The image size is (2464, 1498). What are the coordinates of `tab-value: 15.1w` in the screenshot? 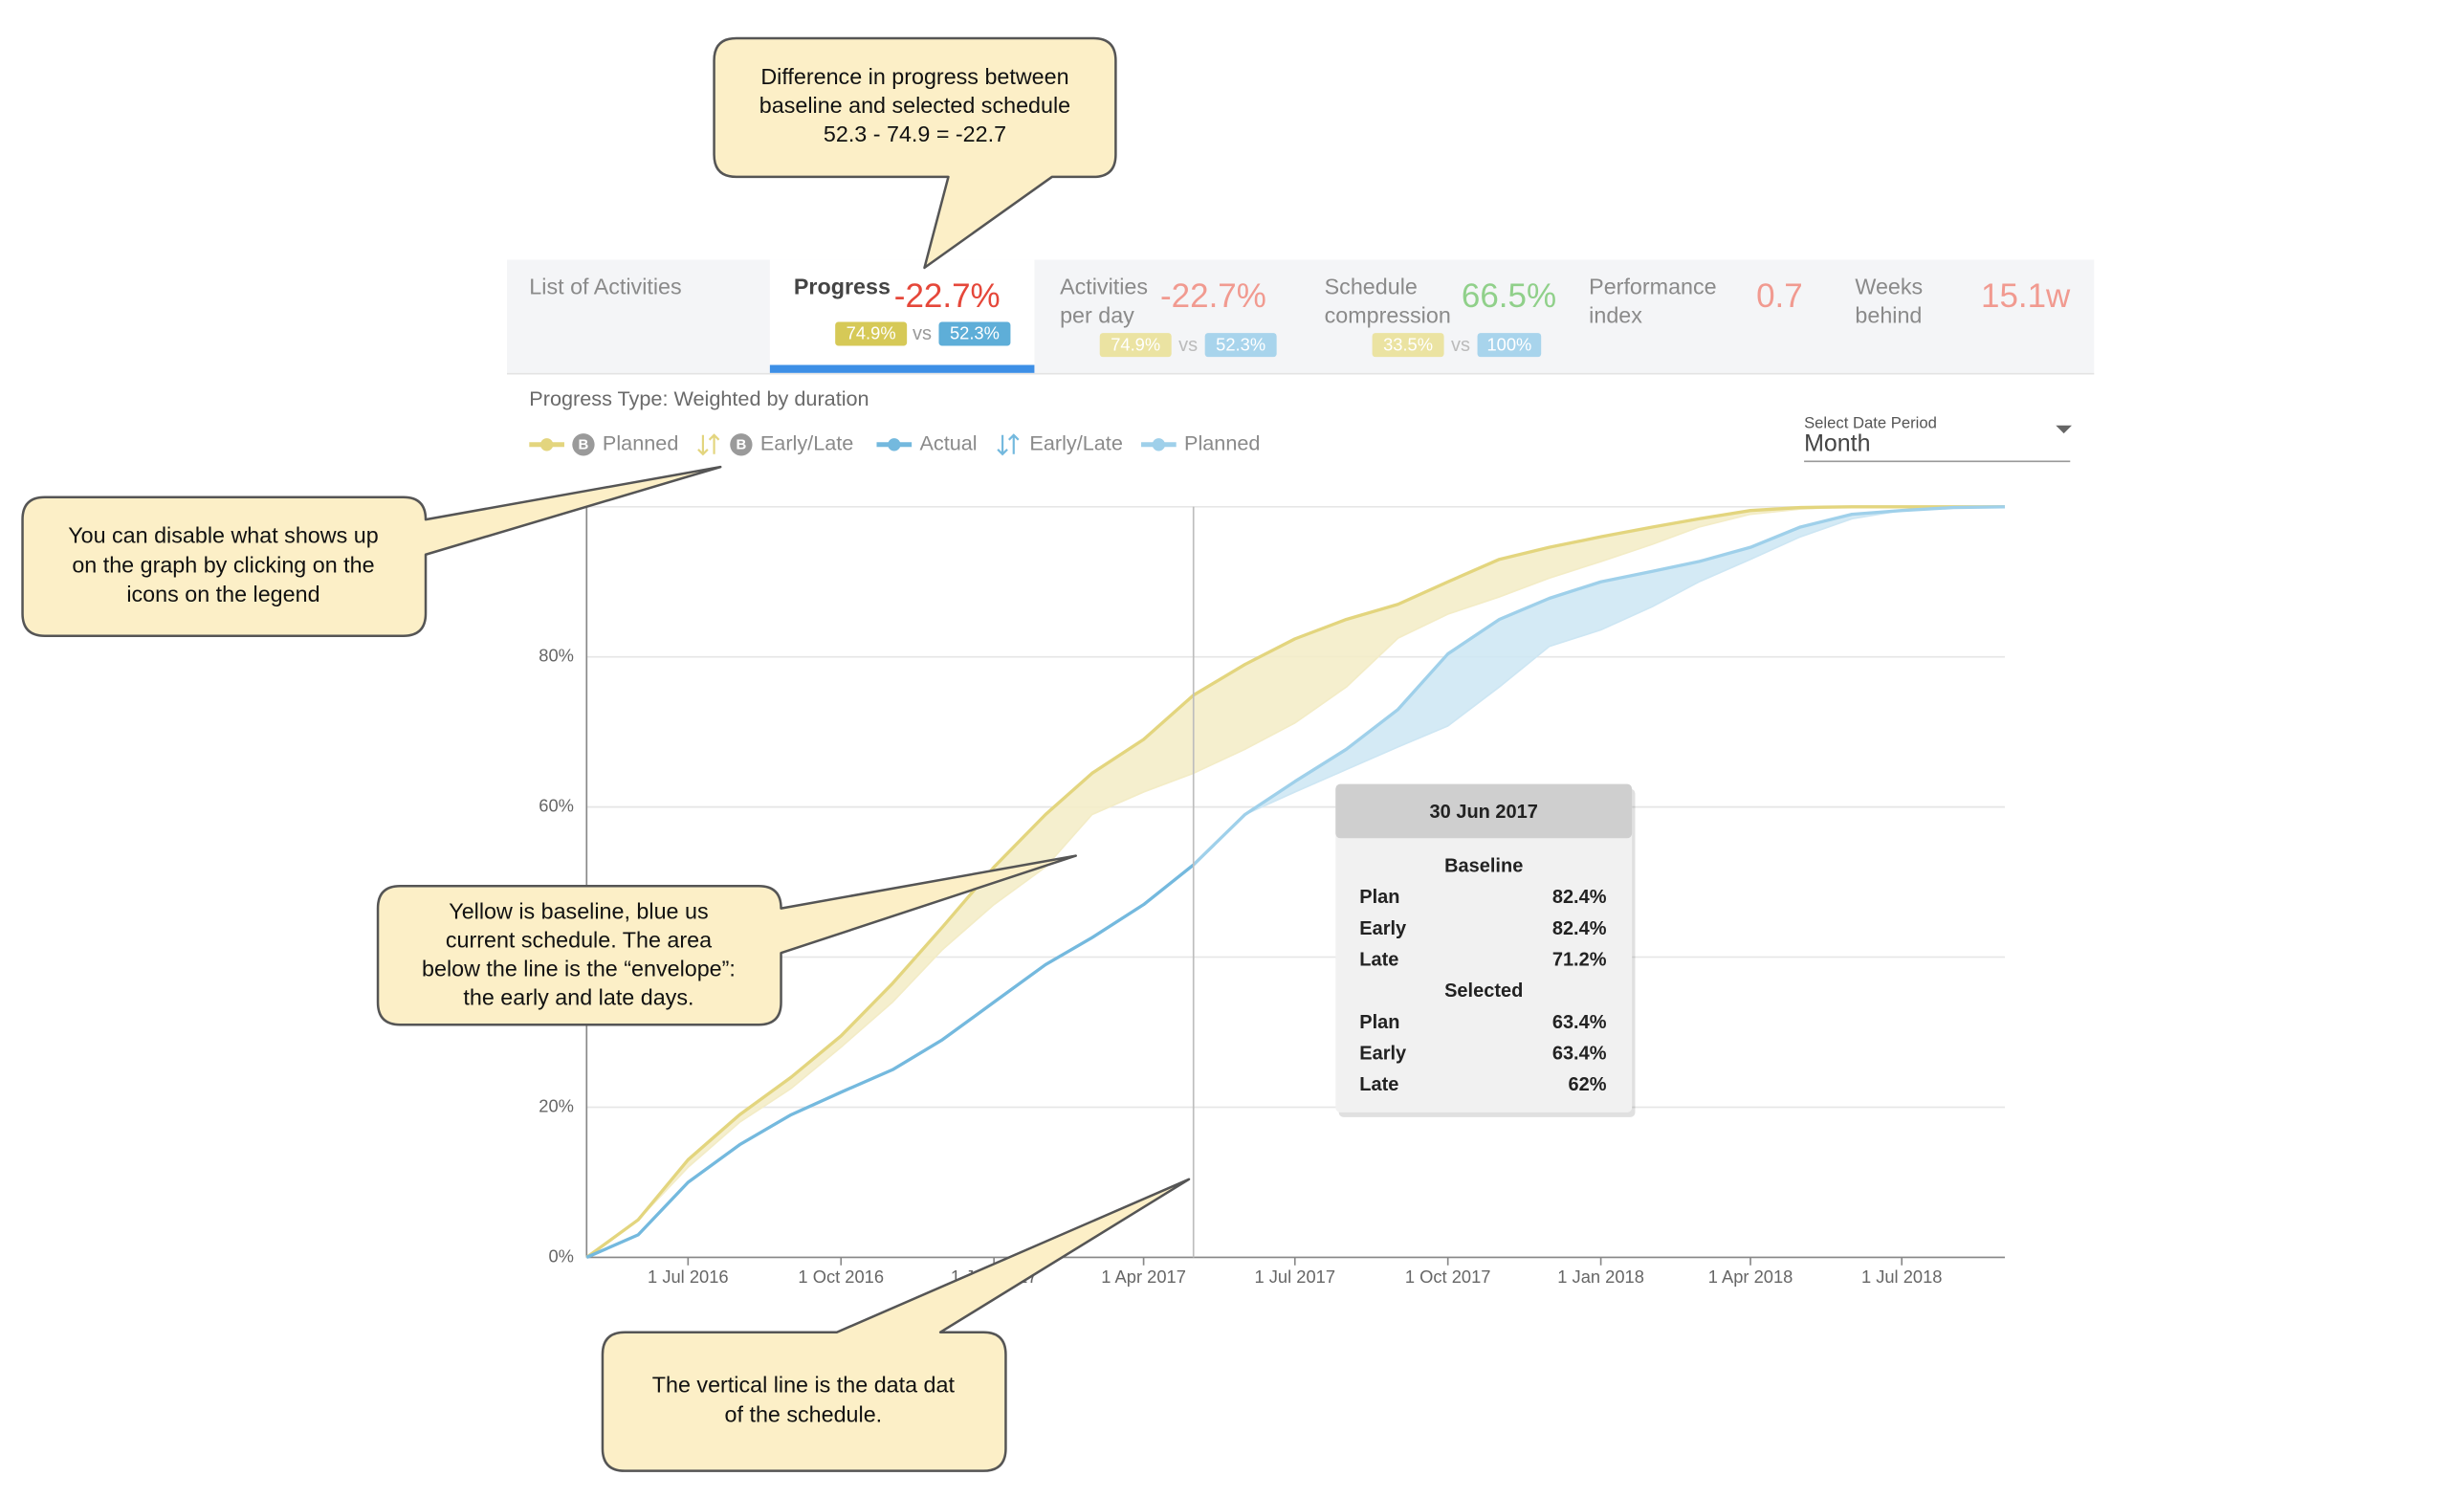 It's located at (2026, 296).